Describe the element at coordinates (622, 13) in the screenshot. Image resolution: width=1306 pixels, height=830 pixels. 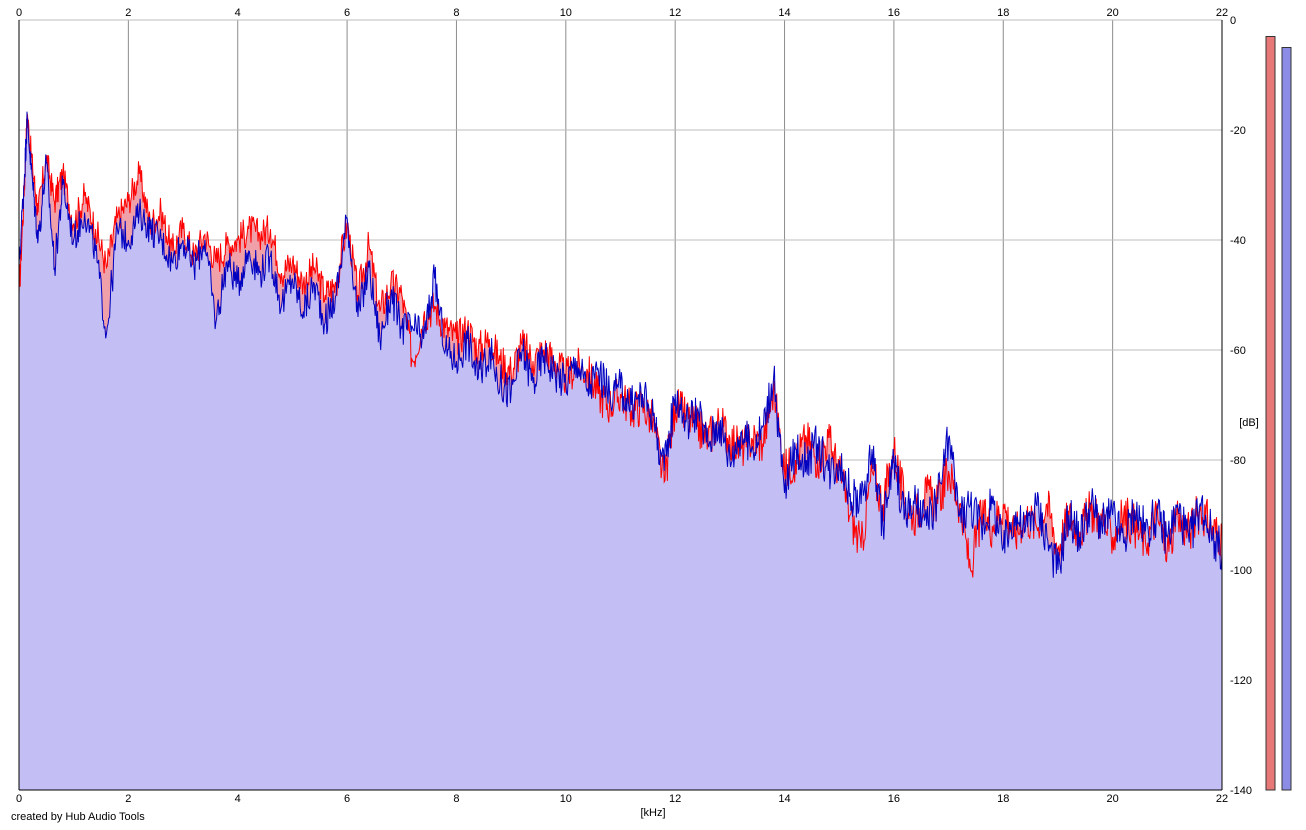
I see `x-axis-top: 0 2 4 6 8 10 12 14 16 18 20 22` at that location.